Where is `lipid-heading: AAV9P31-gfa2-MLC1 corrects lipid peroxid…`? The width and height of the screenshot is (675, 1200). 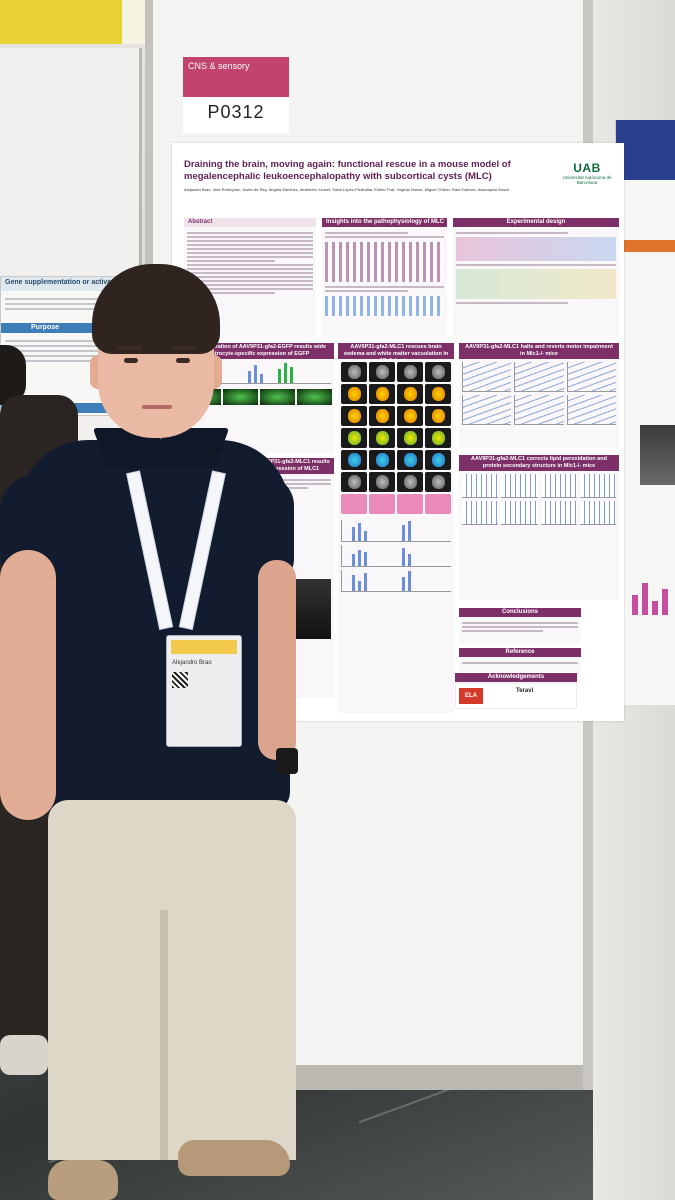
lipid-heading: AAV9P31-gfa2-MLC1 corrects lipid peroxid… is located at coordinates (539, 463).